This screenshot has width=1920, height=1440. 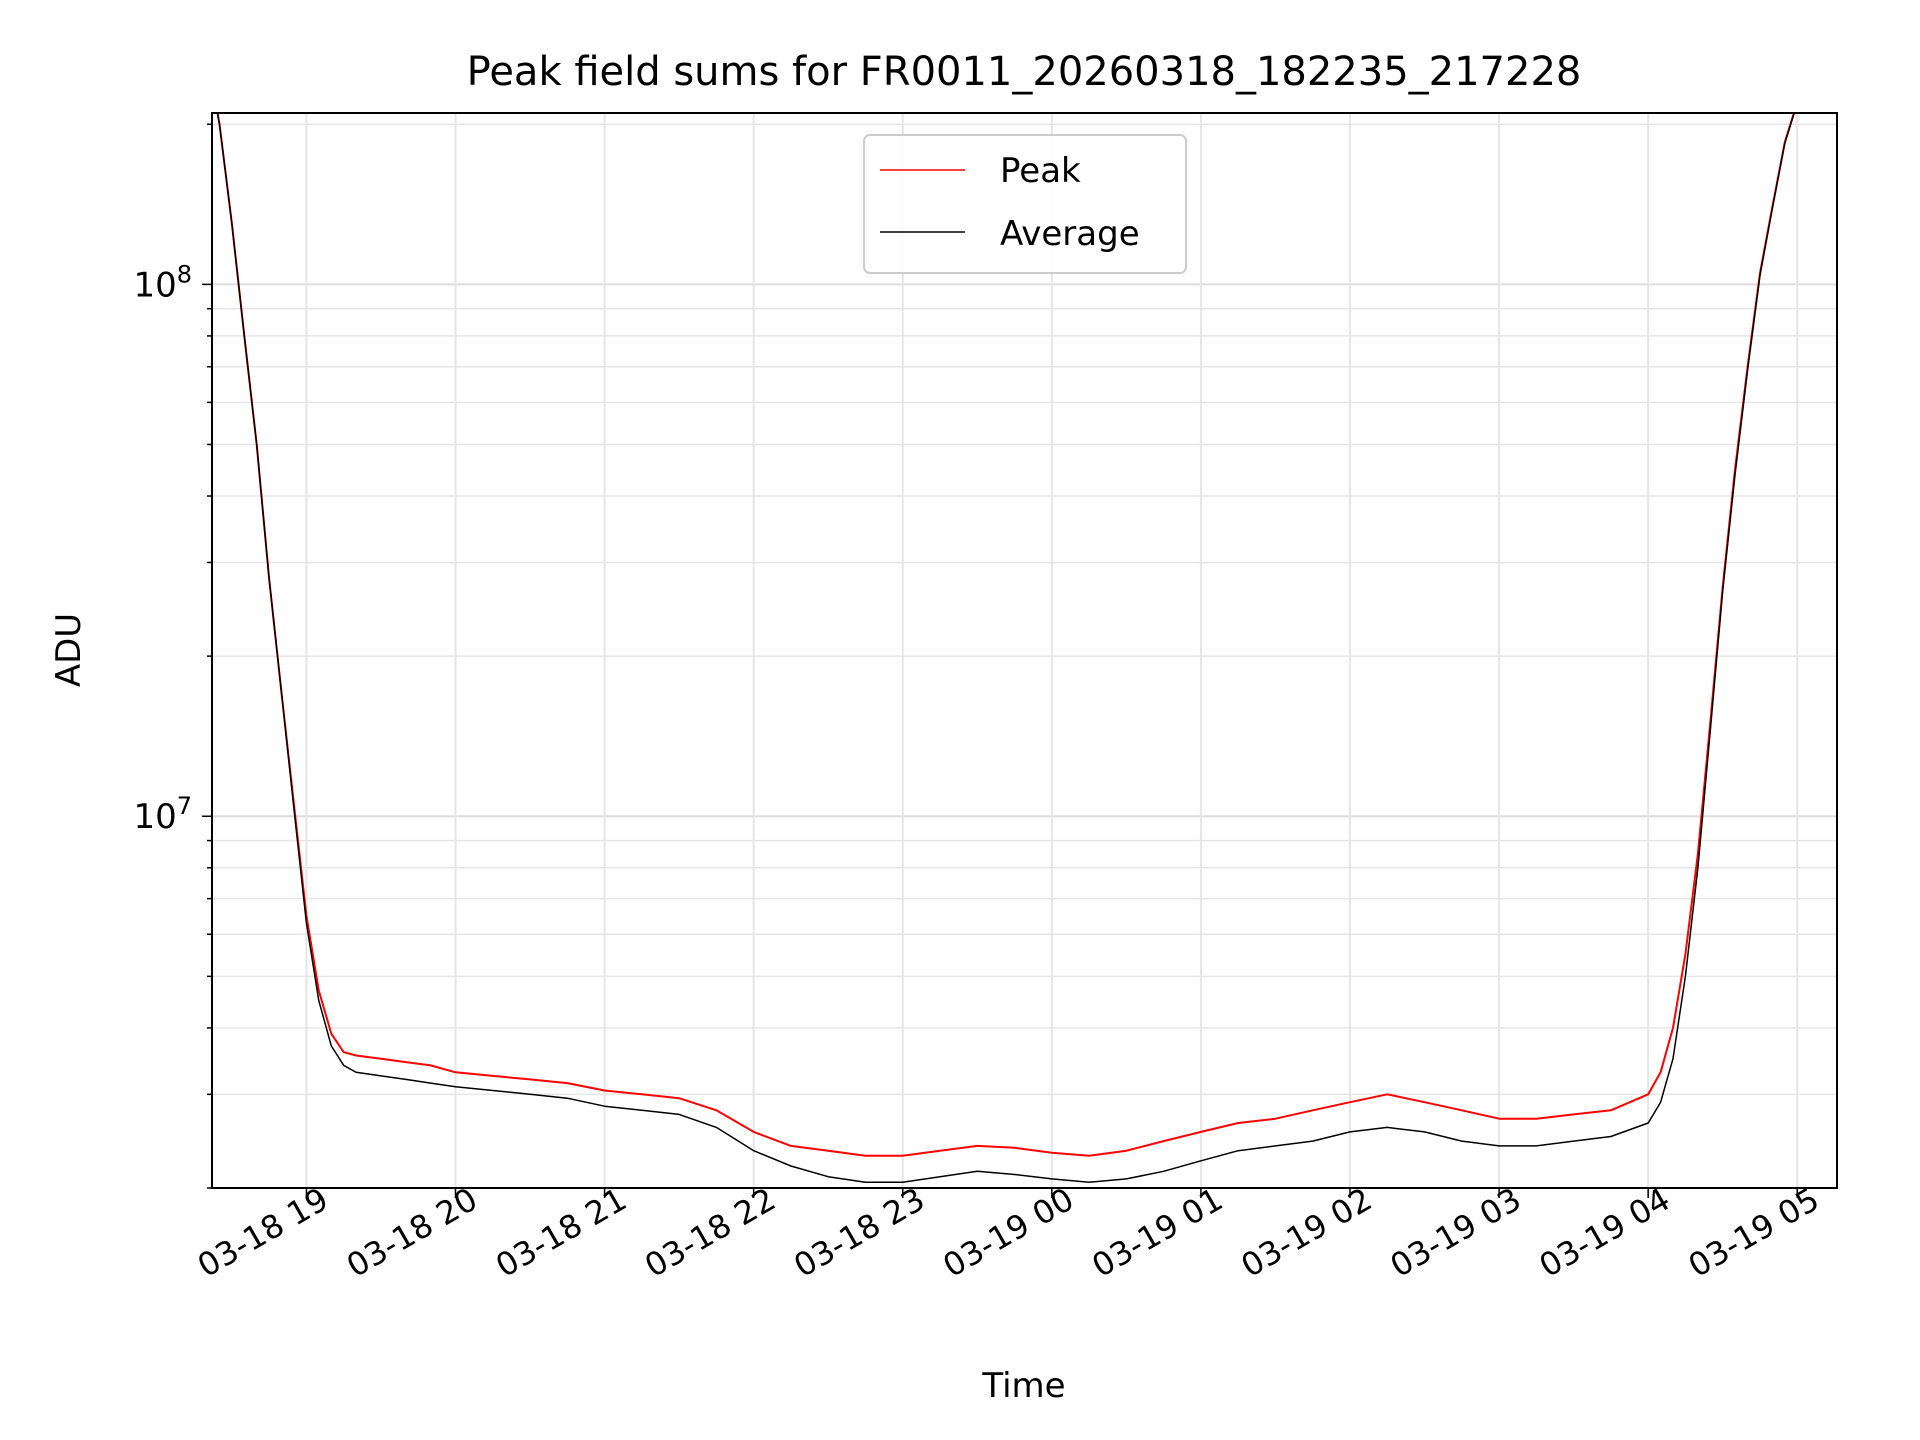 I want to click on x-axis-label: Time, so click(x=1023, y=1386).